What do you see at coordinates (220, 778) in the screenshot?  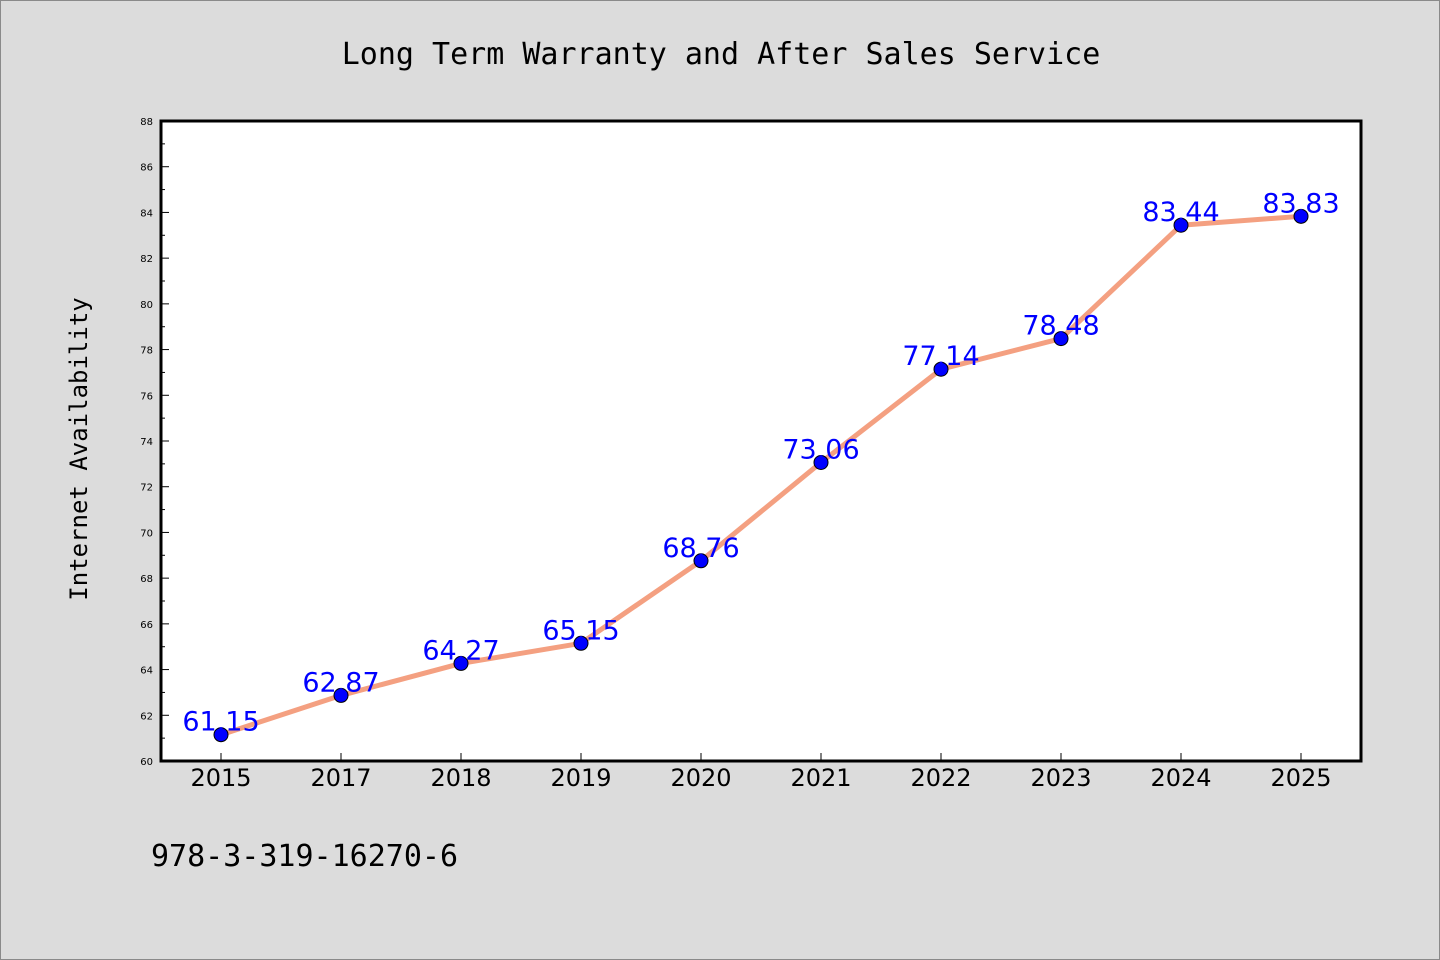 I see `x-tick-label: 2015` at bounding box center [220, 778].